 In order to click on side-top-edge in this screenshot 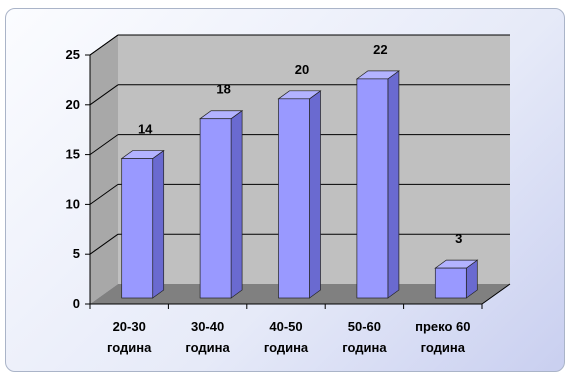, I will do `click(104, 45)`.